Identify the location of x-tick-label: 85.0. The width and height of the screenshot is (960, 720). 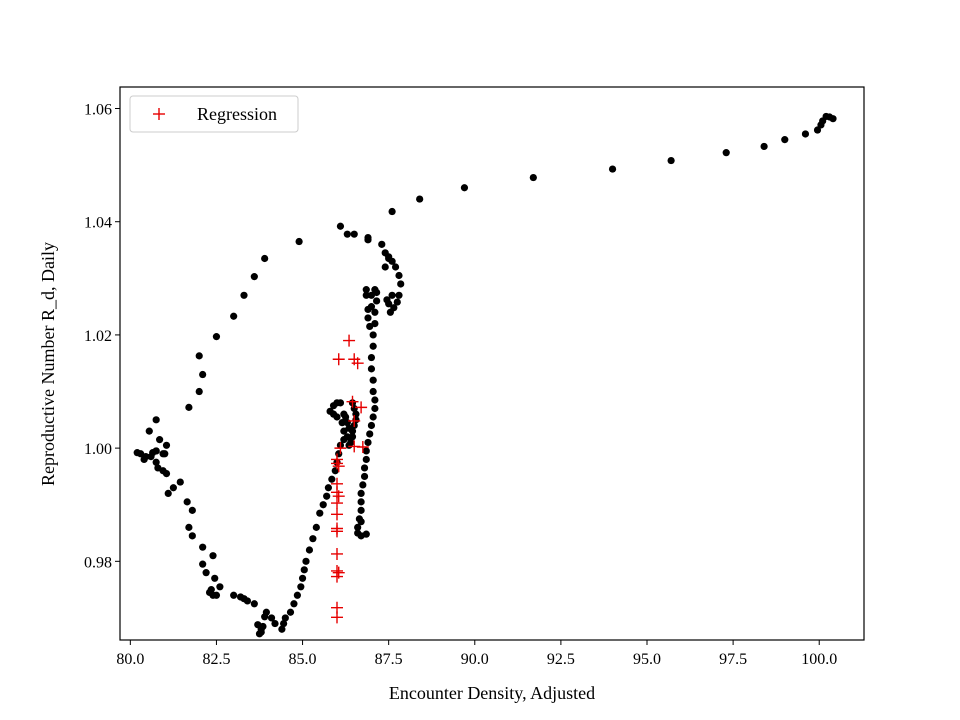
(303, 659).